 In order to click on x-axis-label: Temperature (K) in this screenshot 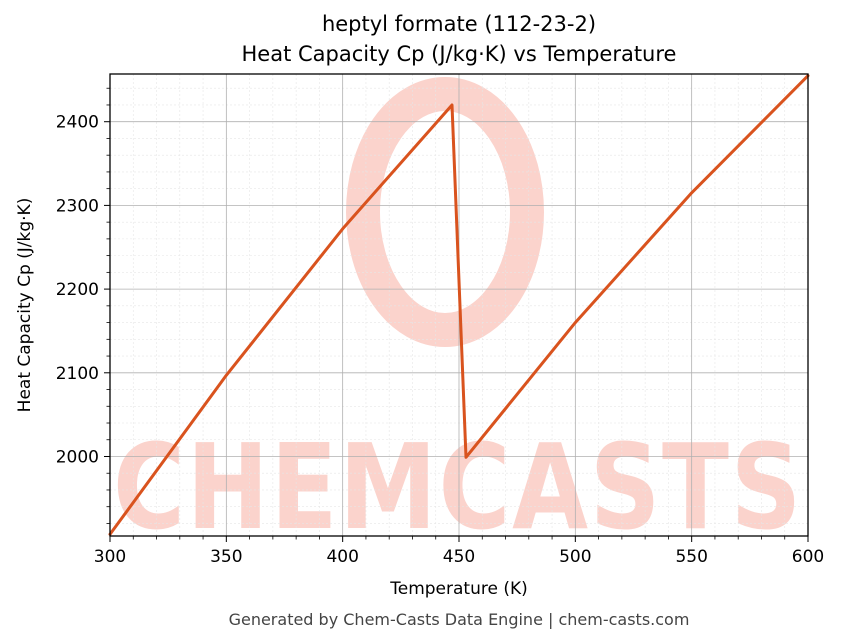, I will do `click(458, 589)`.